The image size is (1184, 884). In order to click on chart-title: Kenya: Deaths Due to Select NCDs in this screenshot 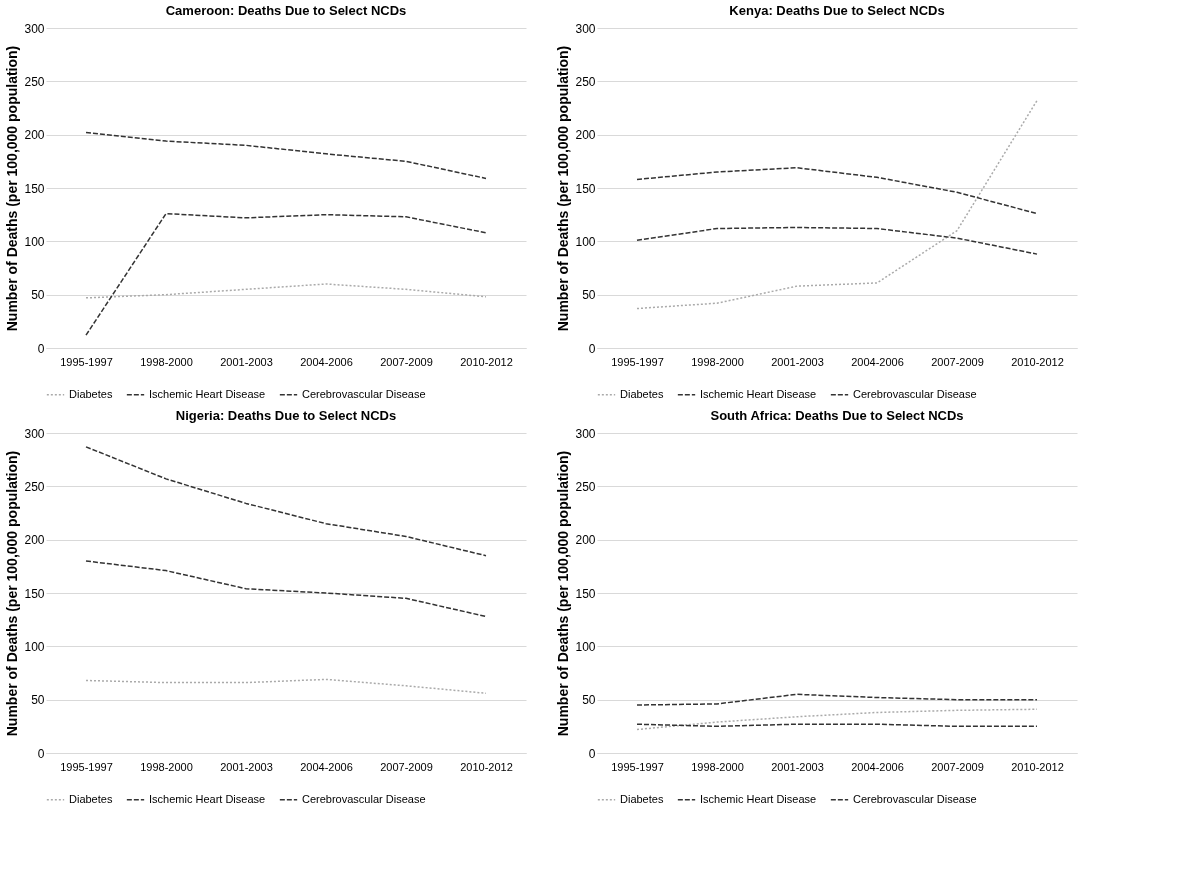, I will do `click(837, 10)`.